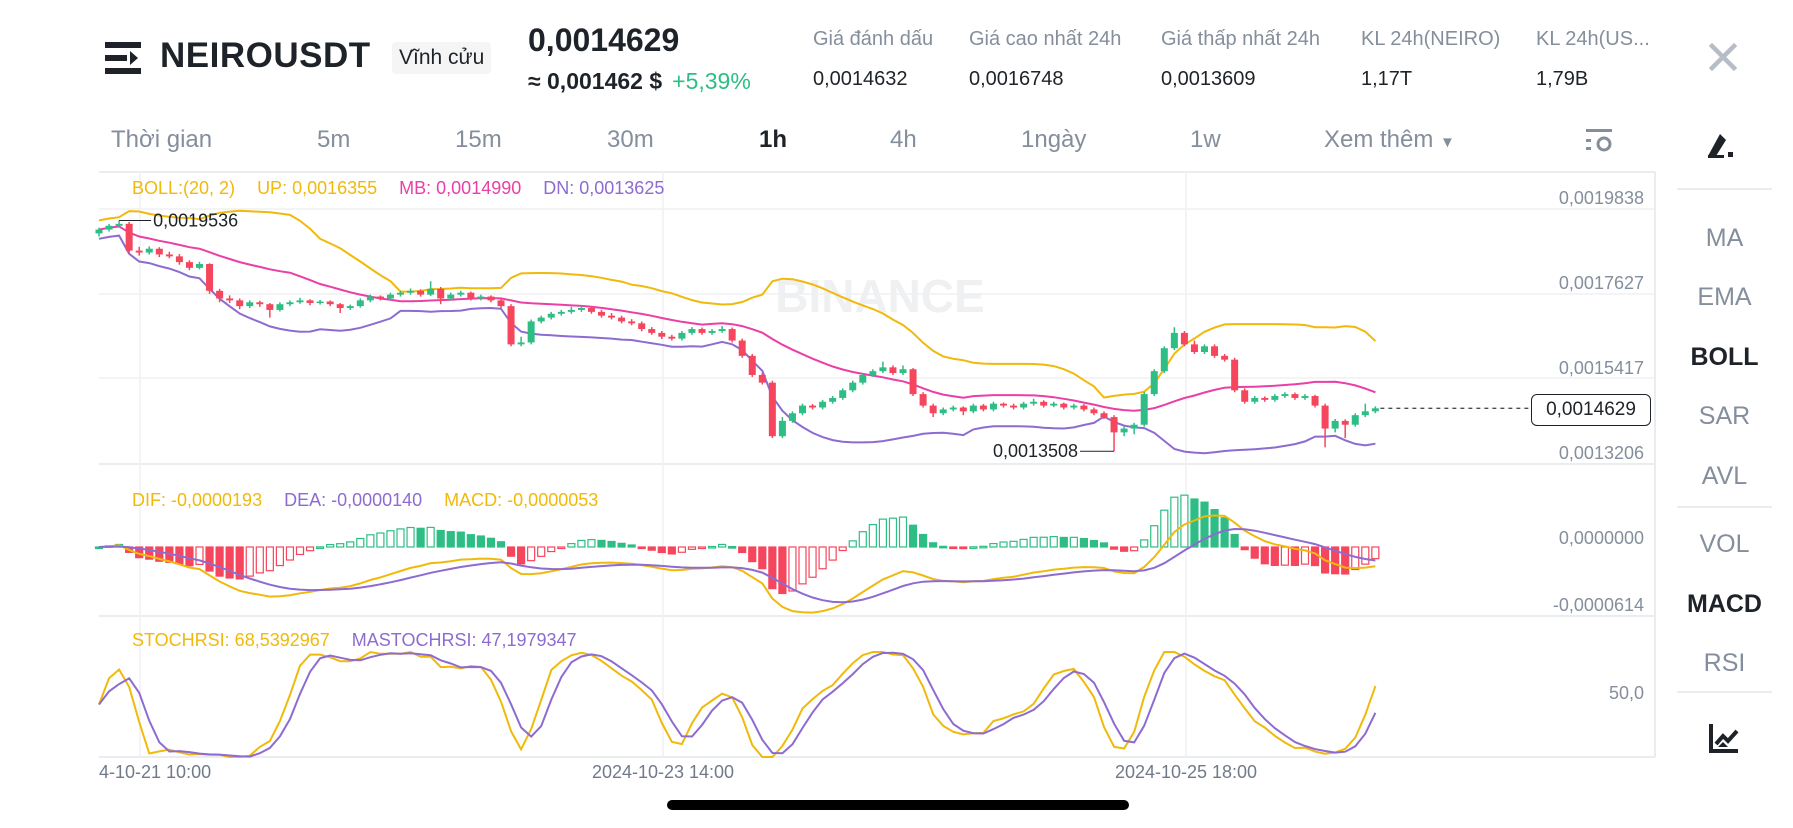 The height and width of the screenshot is (828, 1793). Describe the element at coordinates (1035, 451) in the screenshot. I see `low-marker-label: 0,0013508` at that location.